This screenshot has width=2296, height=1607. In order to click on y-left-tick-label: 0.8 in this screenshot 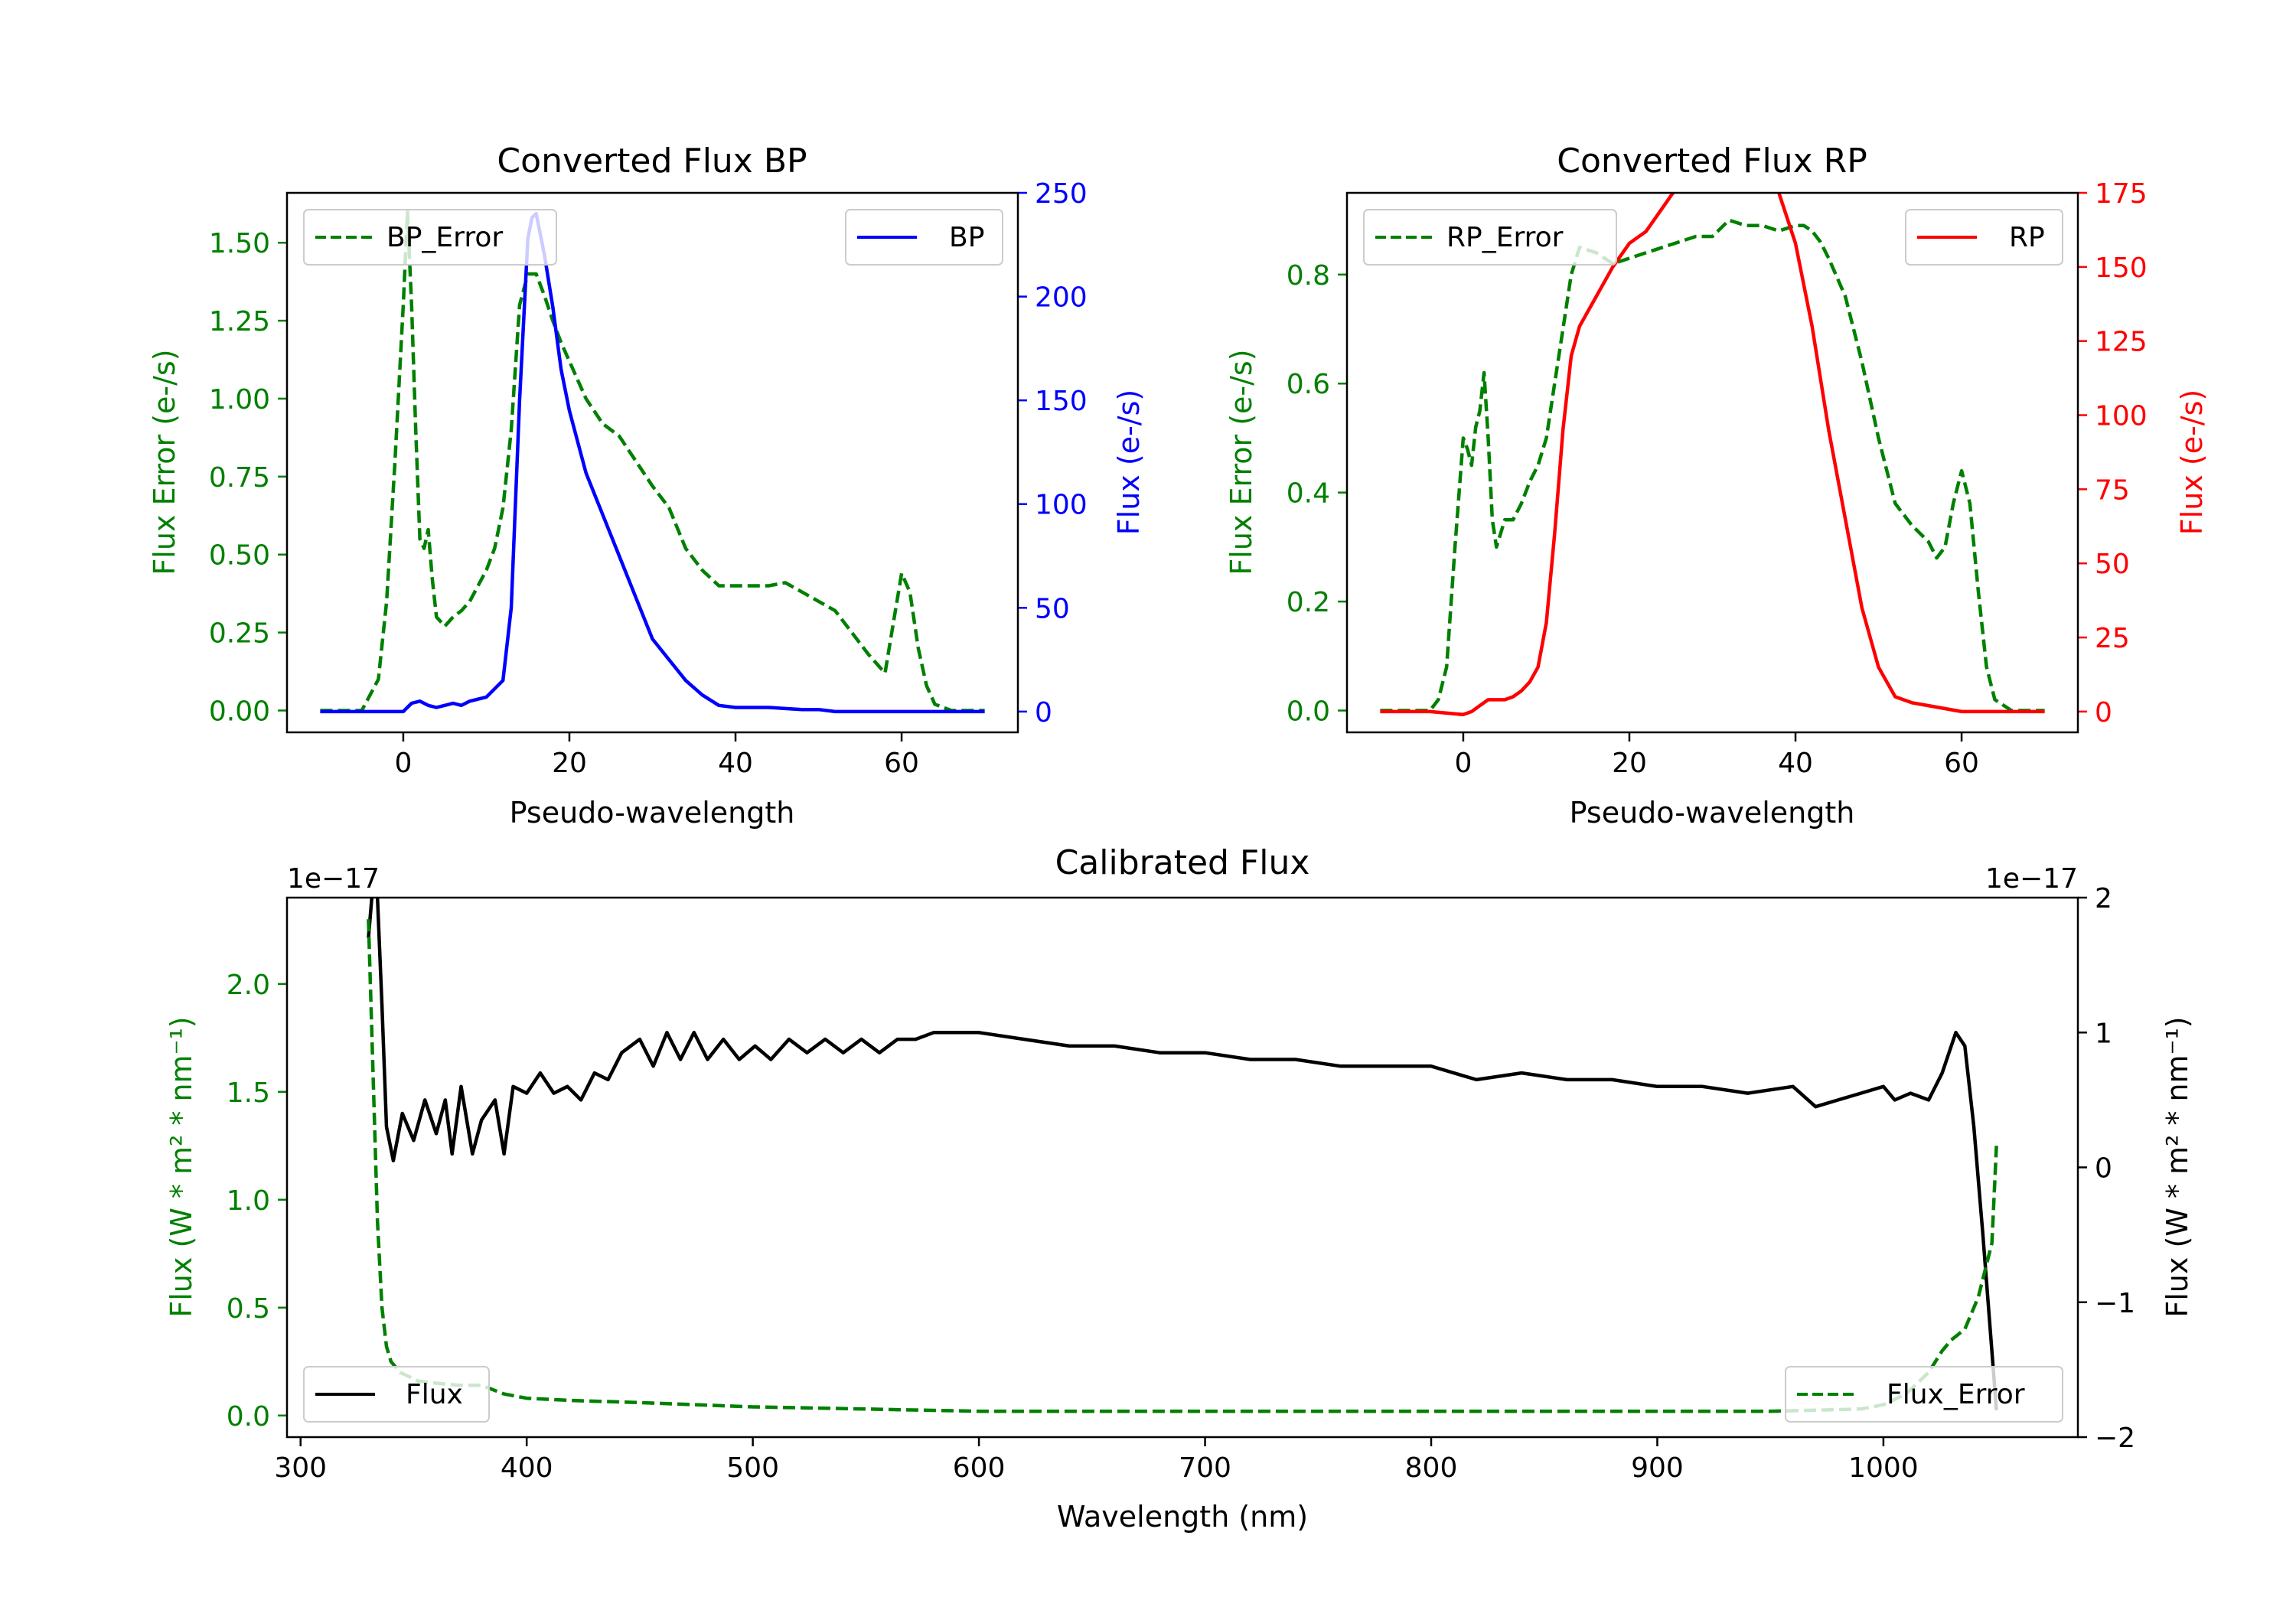, I will do `click(1308, 276)`.